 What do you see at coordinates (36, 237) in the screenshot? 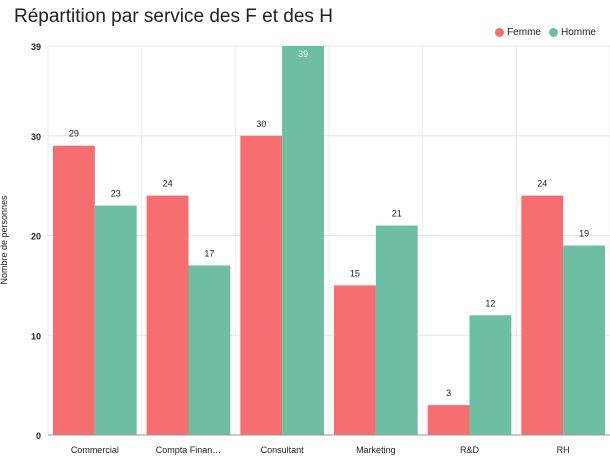
I see `y-tick-label: 20` at bounding box center [36, 237].